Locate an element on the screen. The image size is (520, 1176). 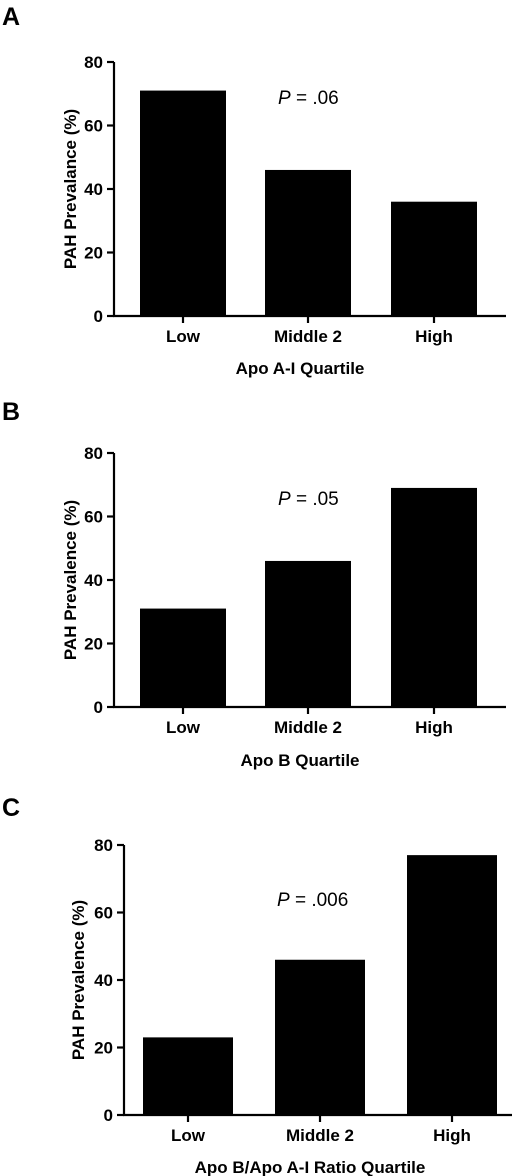
p-value-annotation: P = .06 is located at coordinates (308, 98).